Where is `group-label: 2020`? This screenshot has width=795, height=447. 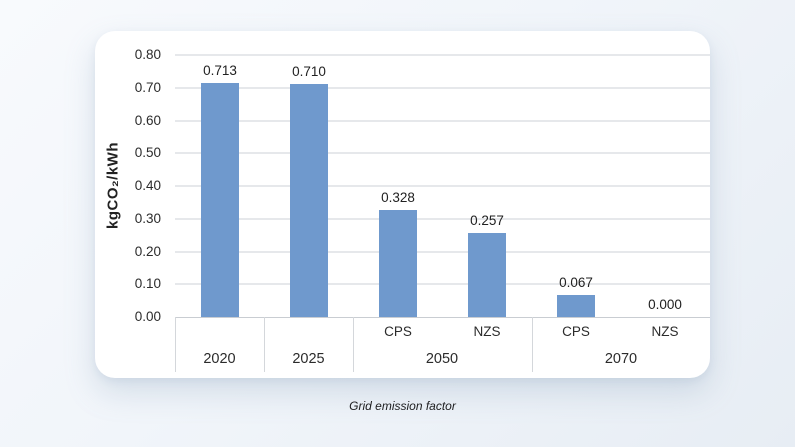
group-label: 2020 is located at coordinates (219, 359).